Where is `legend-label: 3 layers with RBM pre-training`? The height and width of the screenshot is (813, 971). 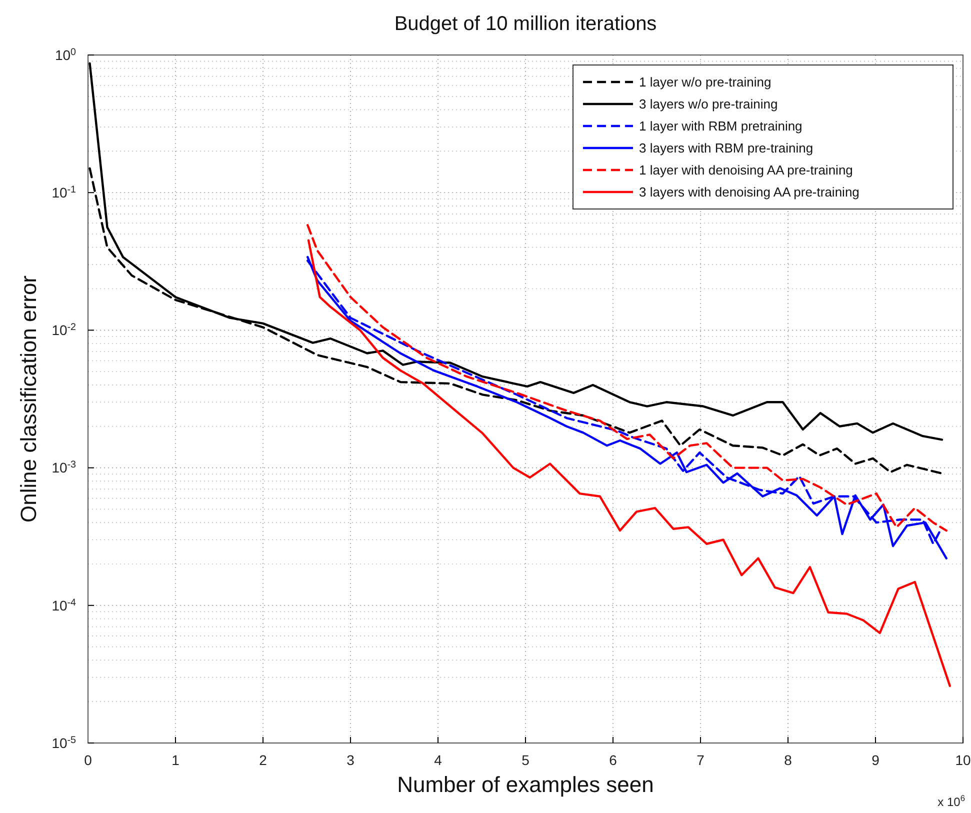 legend-label: 3 layers with RBM pre-training is located at coordinates (726, 148).